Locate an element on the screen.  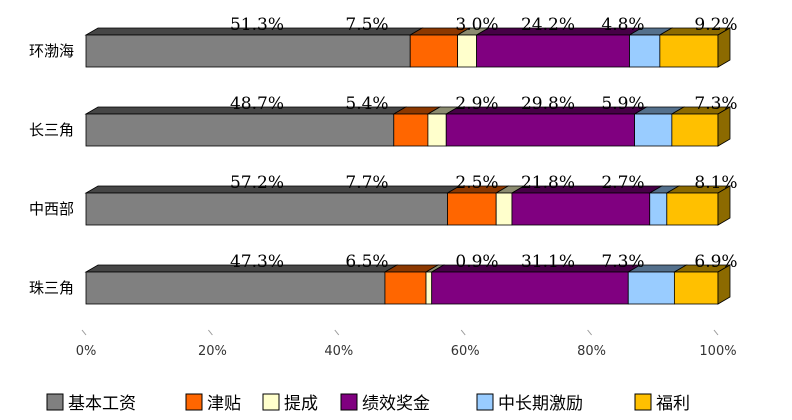
data-label-1-4: 5.9% is located at coordinates (622, 104).